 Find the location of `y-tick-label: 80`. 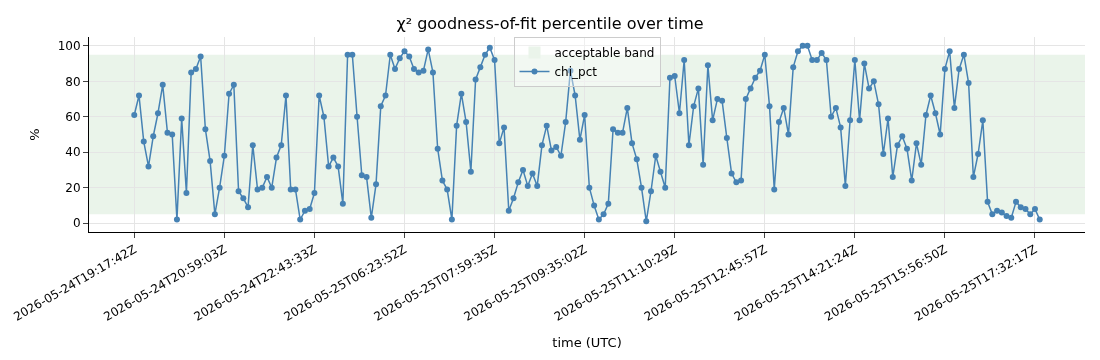

y-tick-label: 80 is located at coordinates (73, 81).